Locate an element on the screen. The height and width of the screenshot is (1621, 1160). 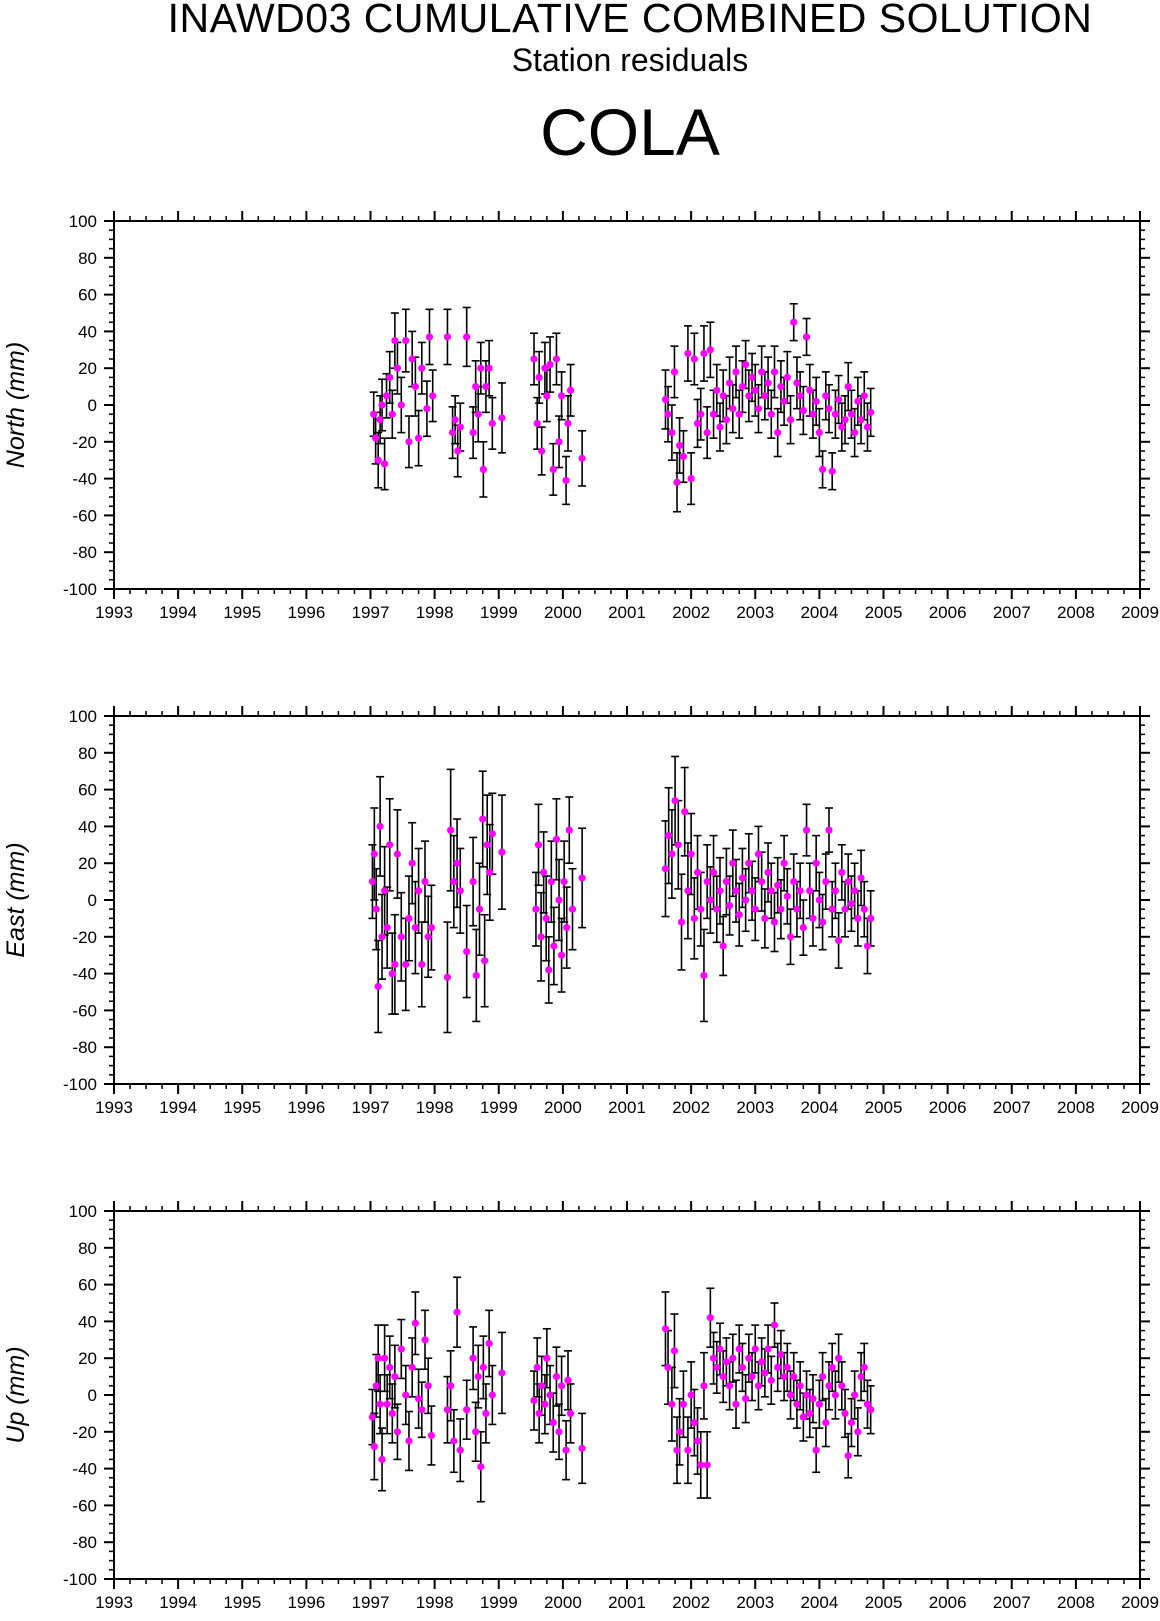
y-tick-label: -100 is located at coordinates (80, 1579).